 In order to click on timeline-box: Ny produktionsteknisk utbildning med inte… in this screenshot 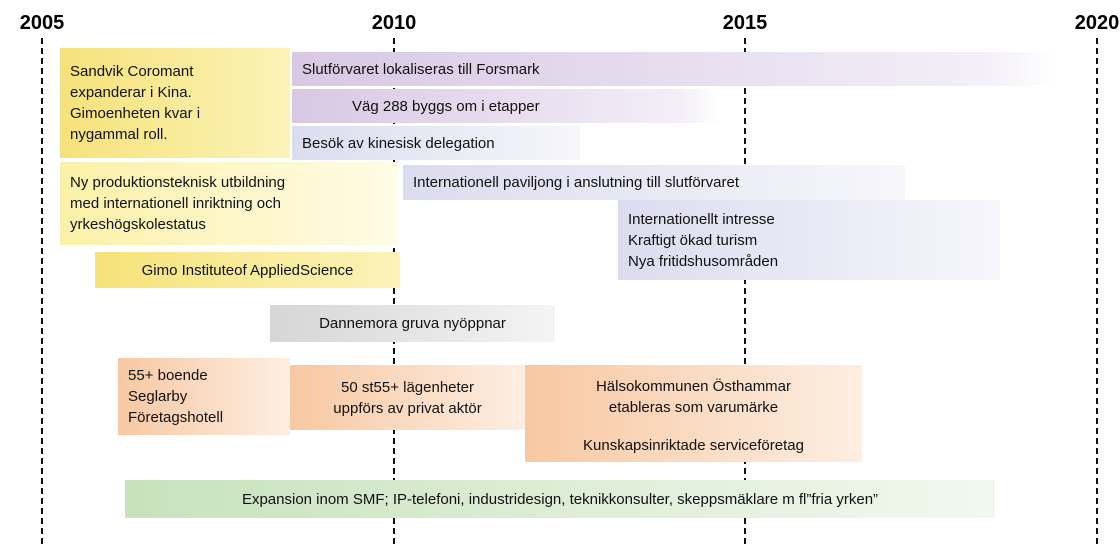, I will do `click(228, 203)`.